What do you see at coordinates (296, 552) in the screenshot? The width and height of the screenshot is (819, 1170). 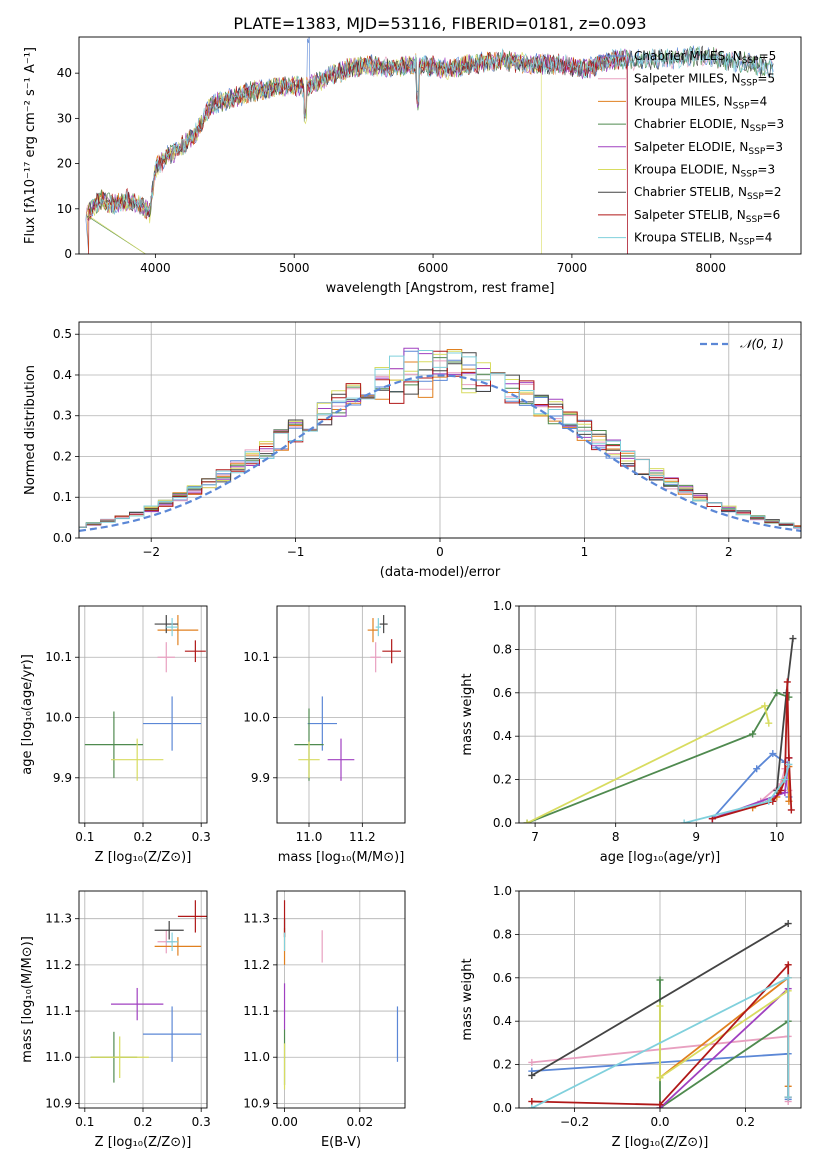 I see `x-tick-label: −1` at bounding box center [296, 552].